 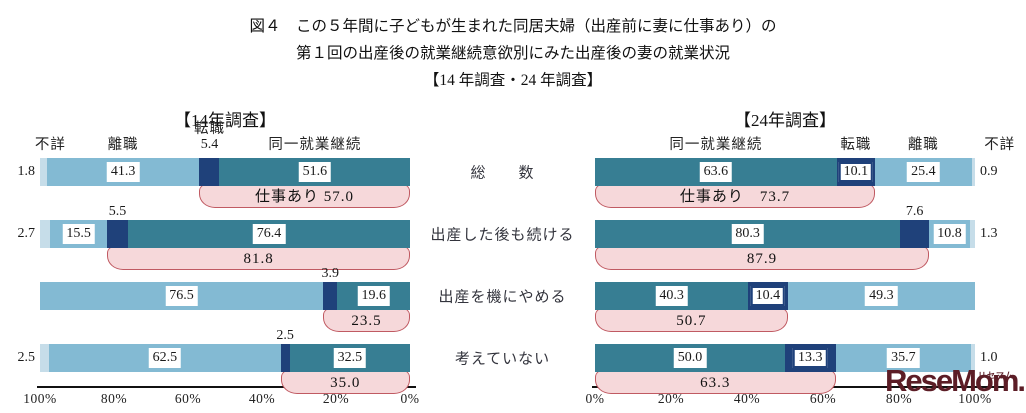 What do you see at coordinates (691, 319) in the screenshot?
I see `has-job-bracket: 50.7` at bounding box center [691, 319].